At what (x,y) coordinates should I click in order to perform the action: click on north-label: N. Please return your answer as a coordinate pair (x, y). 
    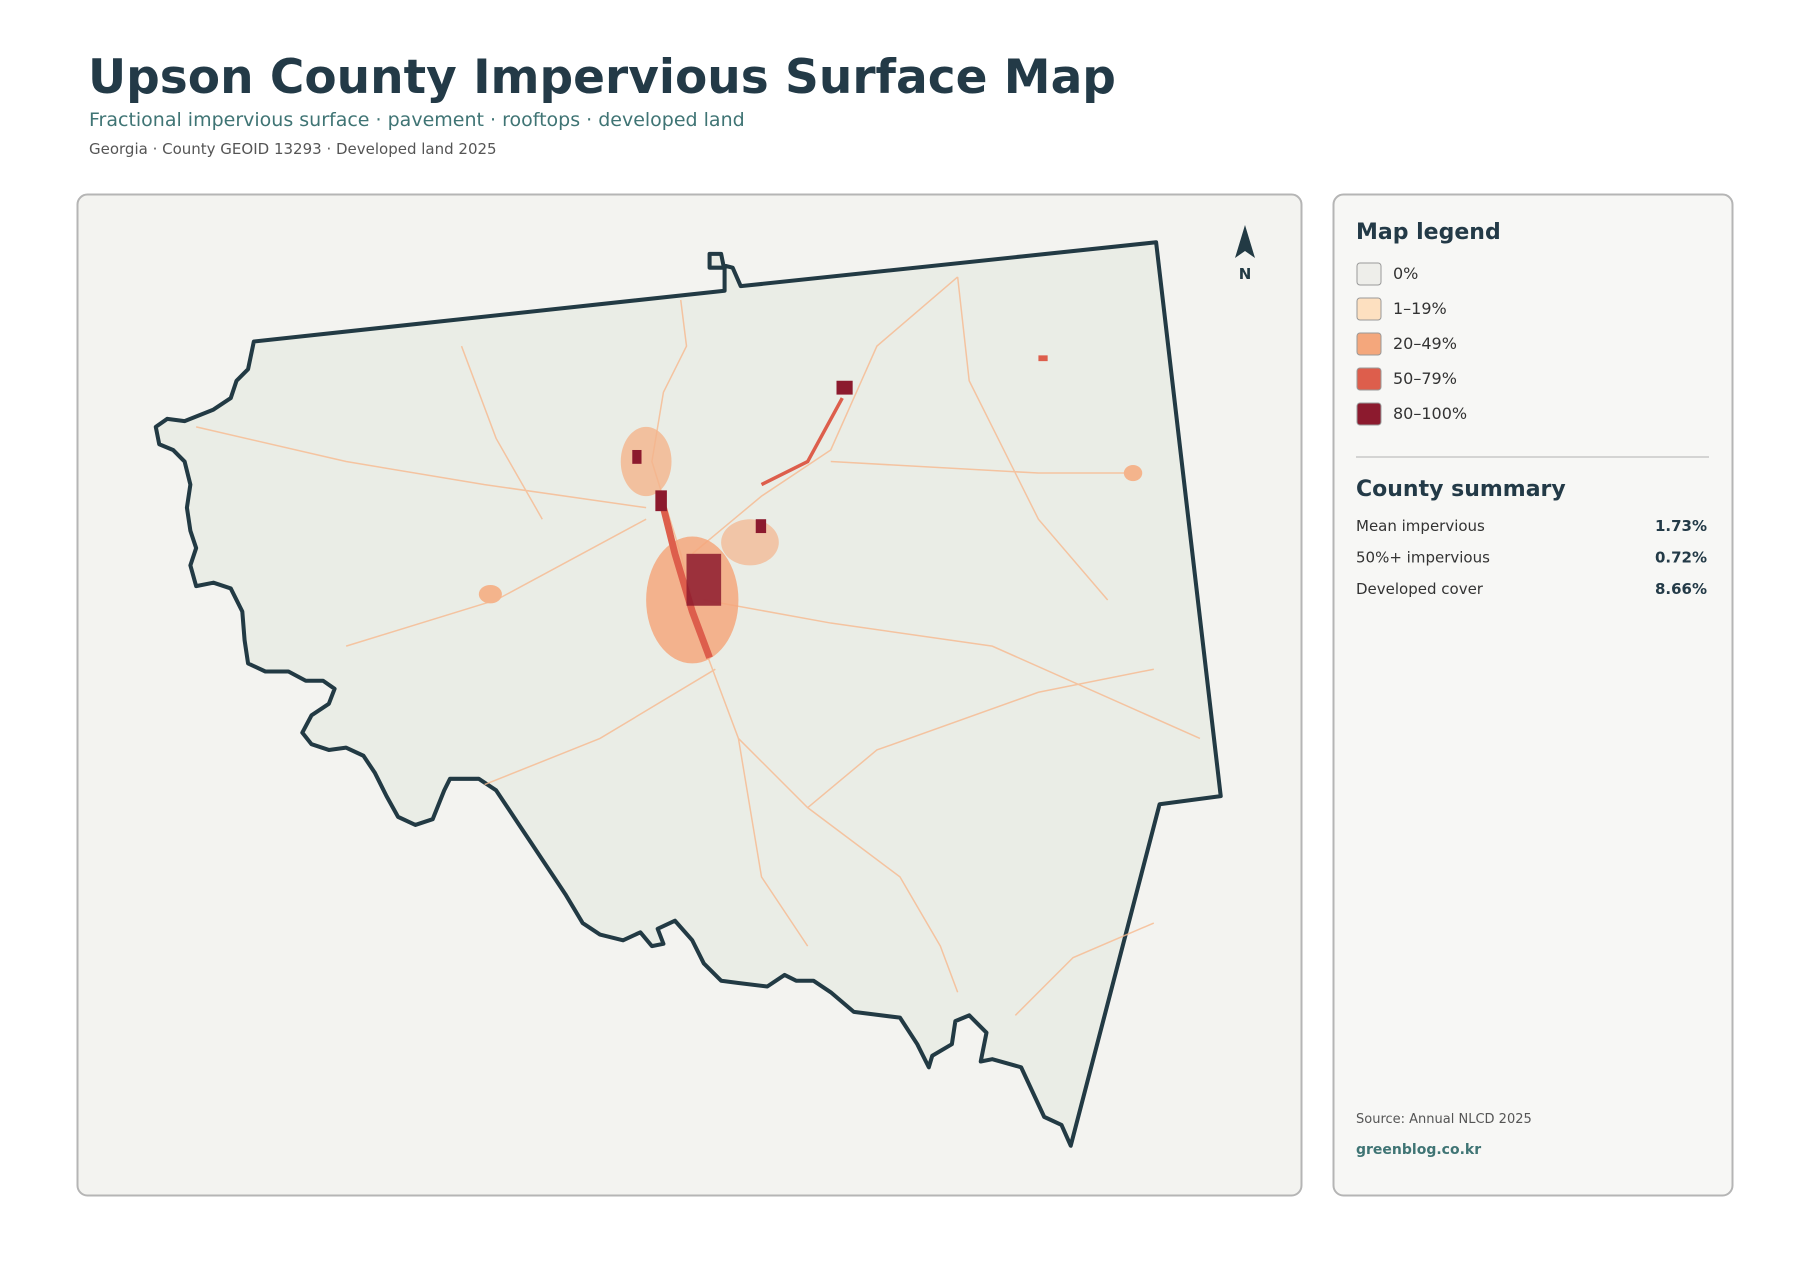
    Looking at the image, I should click on (1245, 274).